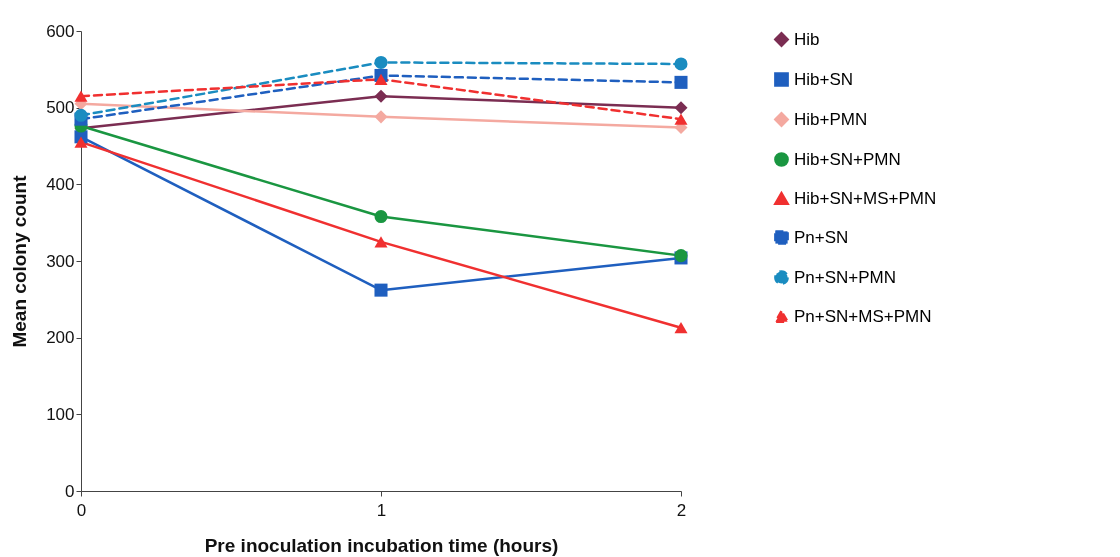  I want to click on x-tick-label: 2, so click(681, 510).